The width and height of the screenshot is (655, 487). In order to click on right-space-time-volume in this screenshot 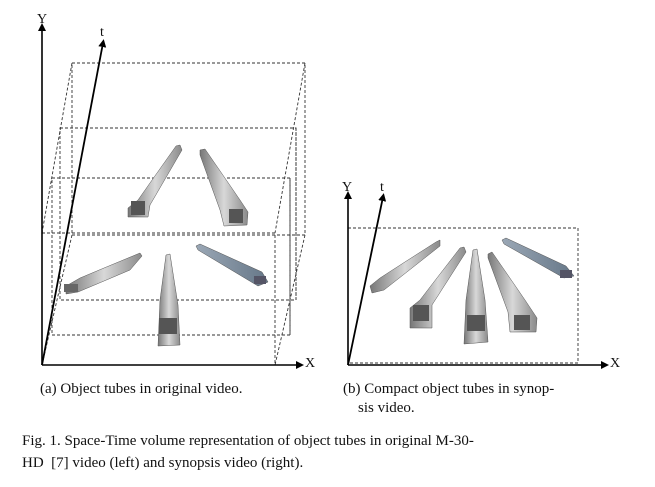, I will do `click(476, 280)`.